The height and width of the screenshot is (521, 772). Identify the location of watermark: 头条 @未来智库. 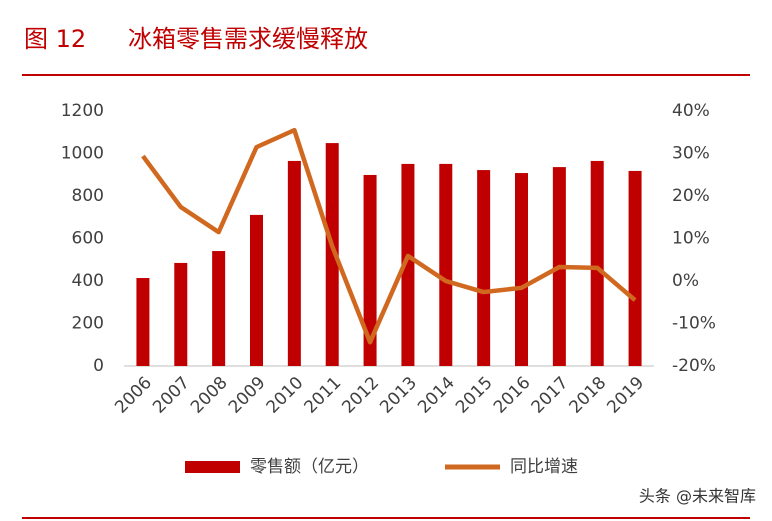
(697, 496).